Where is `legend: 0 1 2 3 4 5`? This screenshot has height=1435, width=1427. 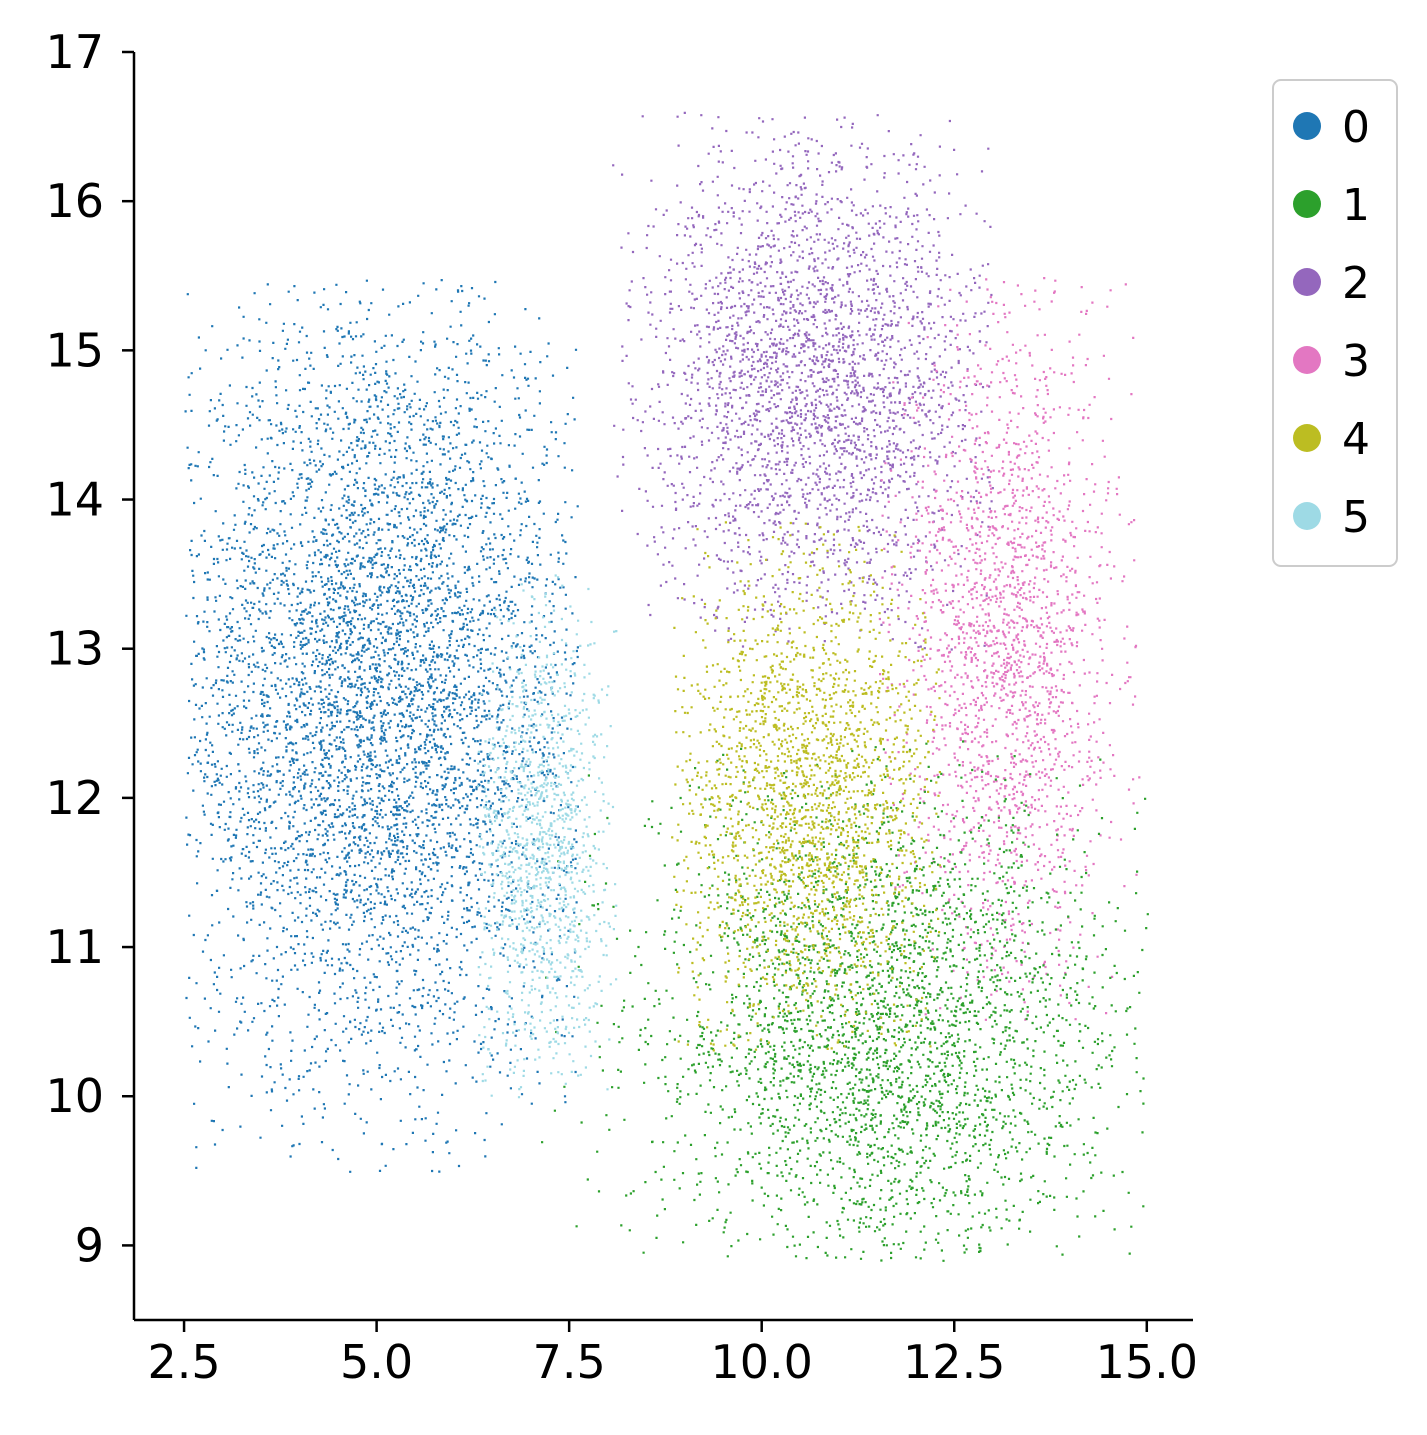 legend: 0 1 2 3 4 5 is located at coordinates (1335, 323).